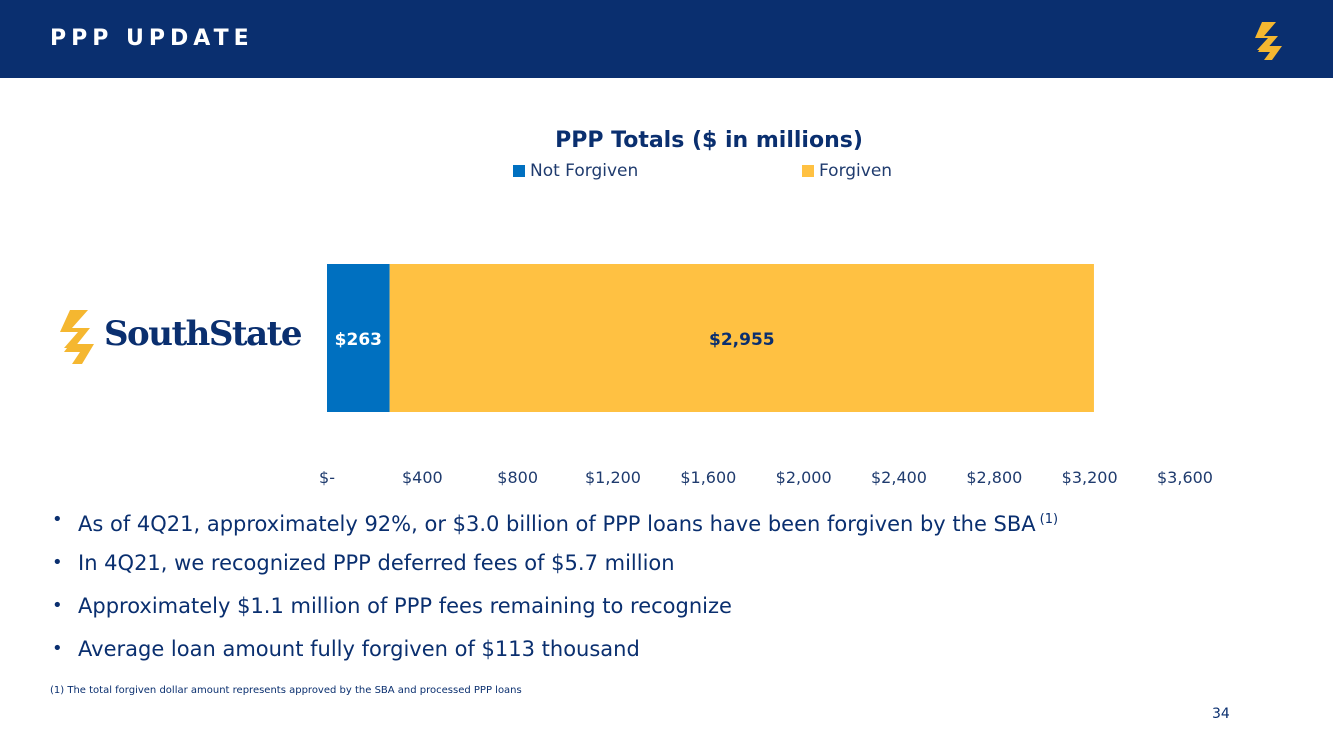 This screenshot has height=749, width=1333. What do you see at coordinates (856, 171) in the screenshot?
I see `legend-label-forgiven: Forgiven` at bounding box center [856, 171].